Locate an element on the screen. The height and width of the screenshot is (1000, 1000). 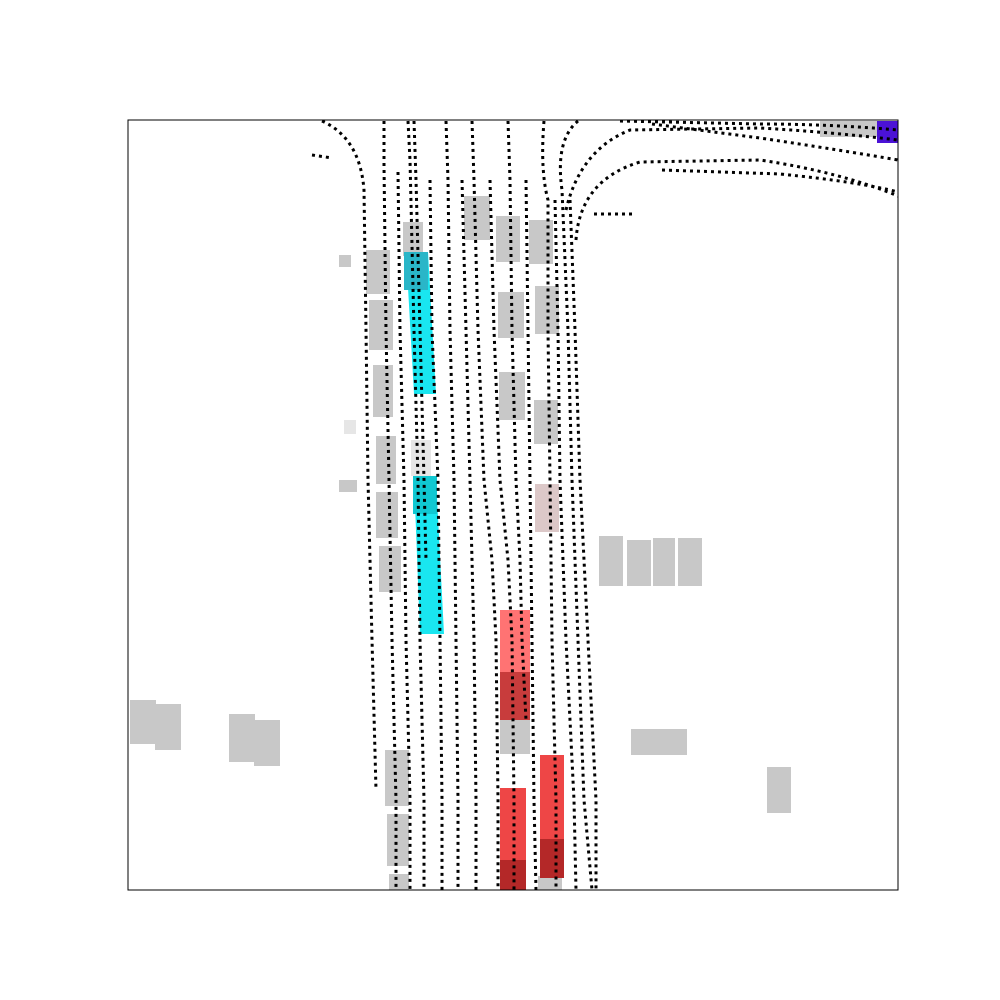
light-objects is located at coordinates (387, 448).